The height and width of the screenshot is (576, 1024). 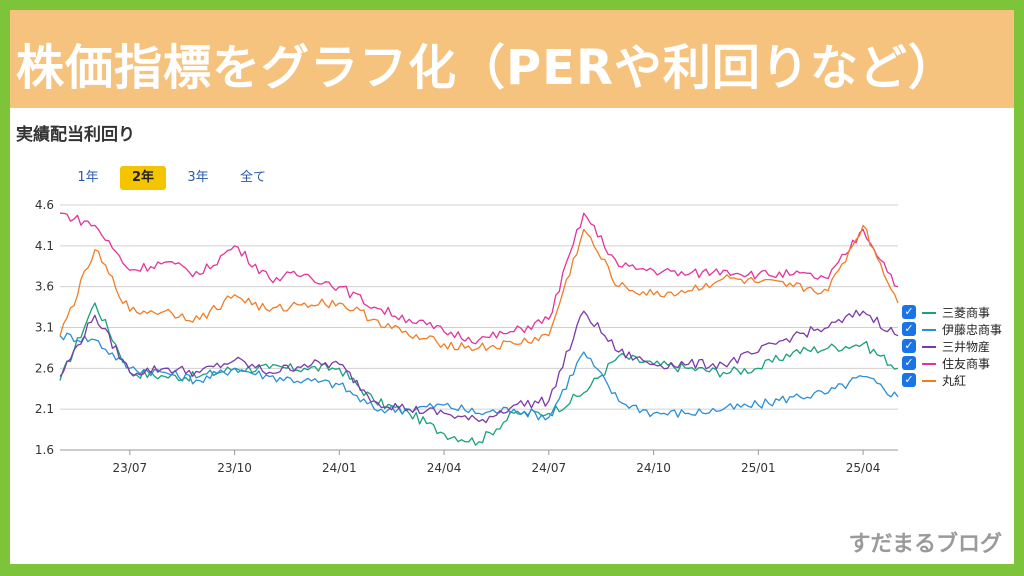 What do you see at coordinates (252, 177) in the screenshot?
I see `range-all-button: 全て` at bounding box center [252, 177].